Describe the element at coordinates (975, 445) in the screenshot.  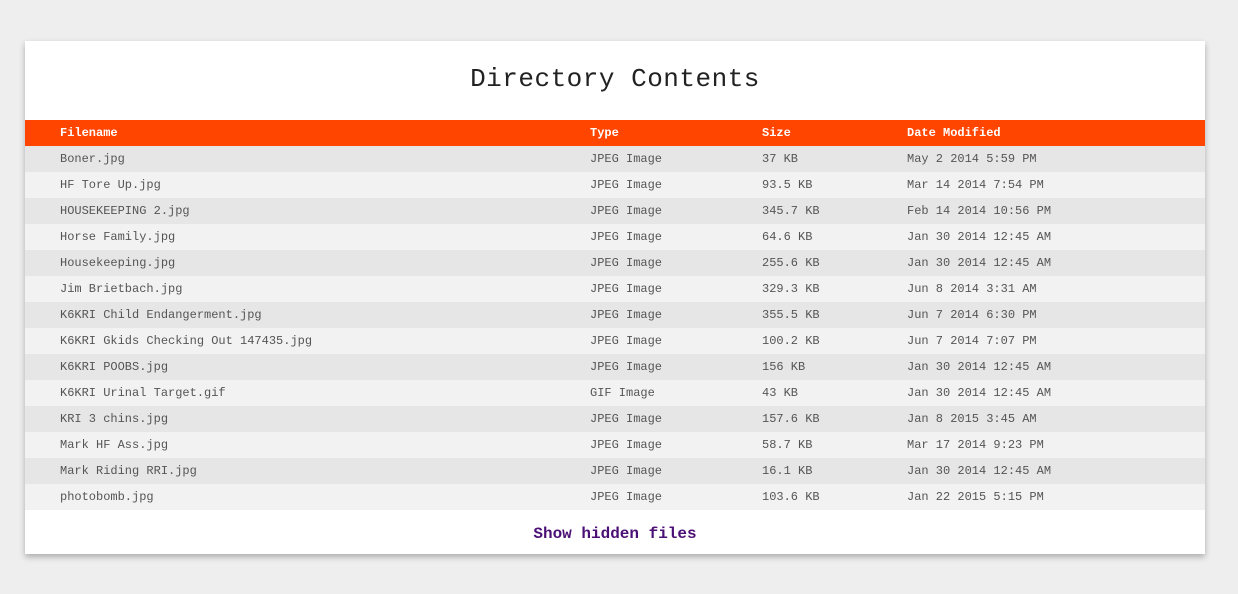
I see `file-date-modified: Mar 17 2014 9:23 PM` at that location.